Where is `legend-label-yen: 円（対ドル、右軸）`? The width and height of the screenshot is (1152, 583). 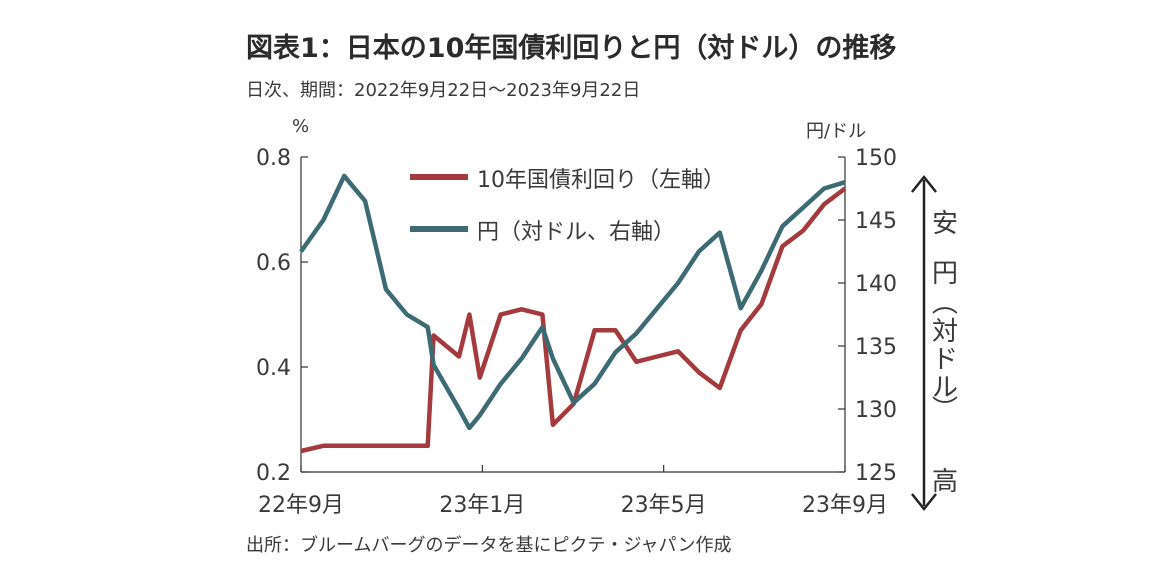
legend-label-yen: 円（対ドル、右軸） is located at coordinates (576, 232).